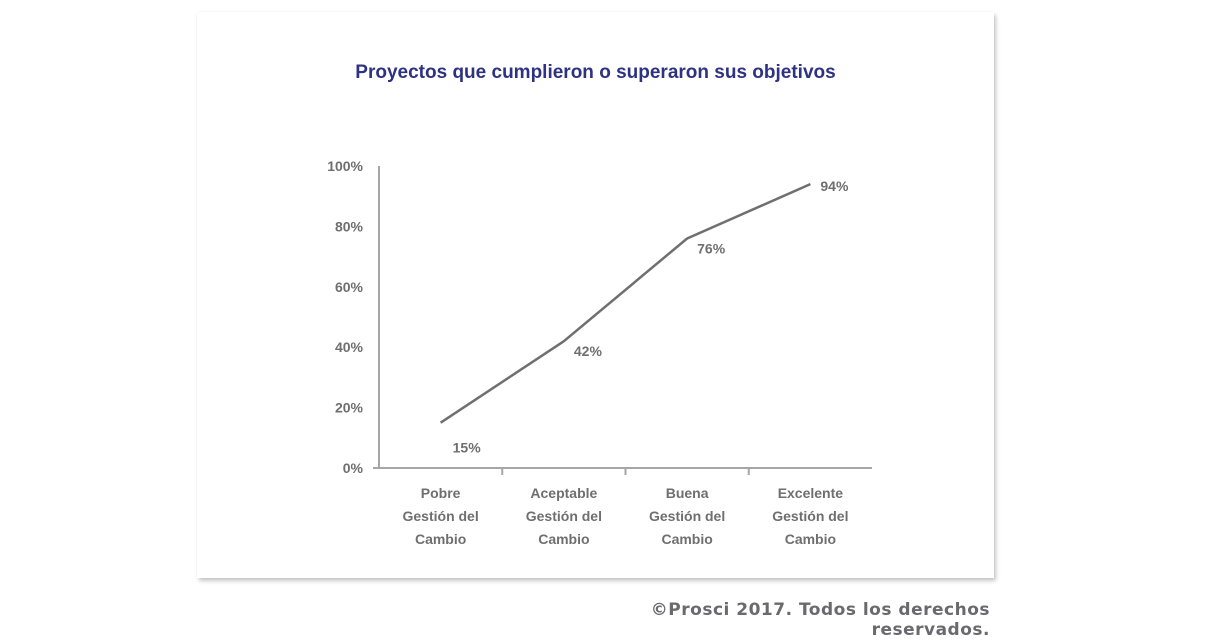 This screenshot has height=640, width=1206. I want to click on category-label-line: Aceptable, so click(563, 493).